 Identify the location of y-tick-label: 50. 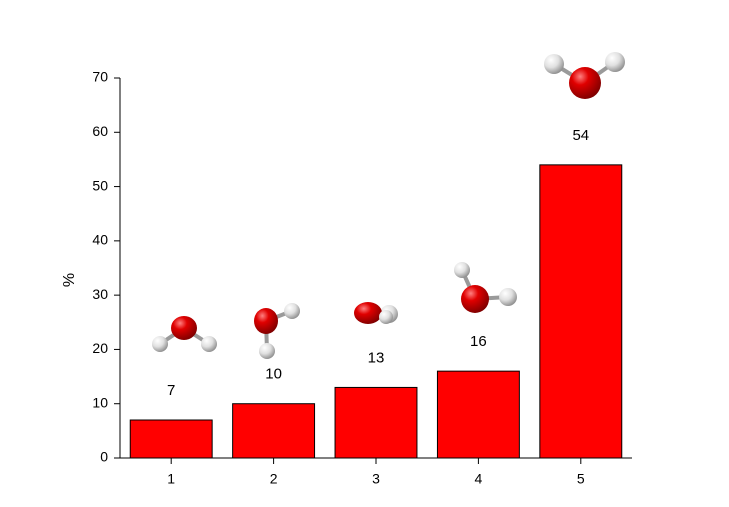
(100, 185).